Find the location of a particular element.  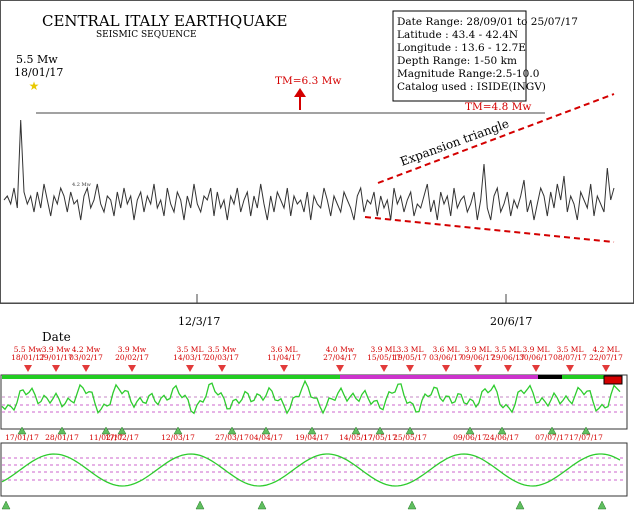

panel2-top-mag-0: 5.5 Mw is located at coordinates (28, 349).